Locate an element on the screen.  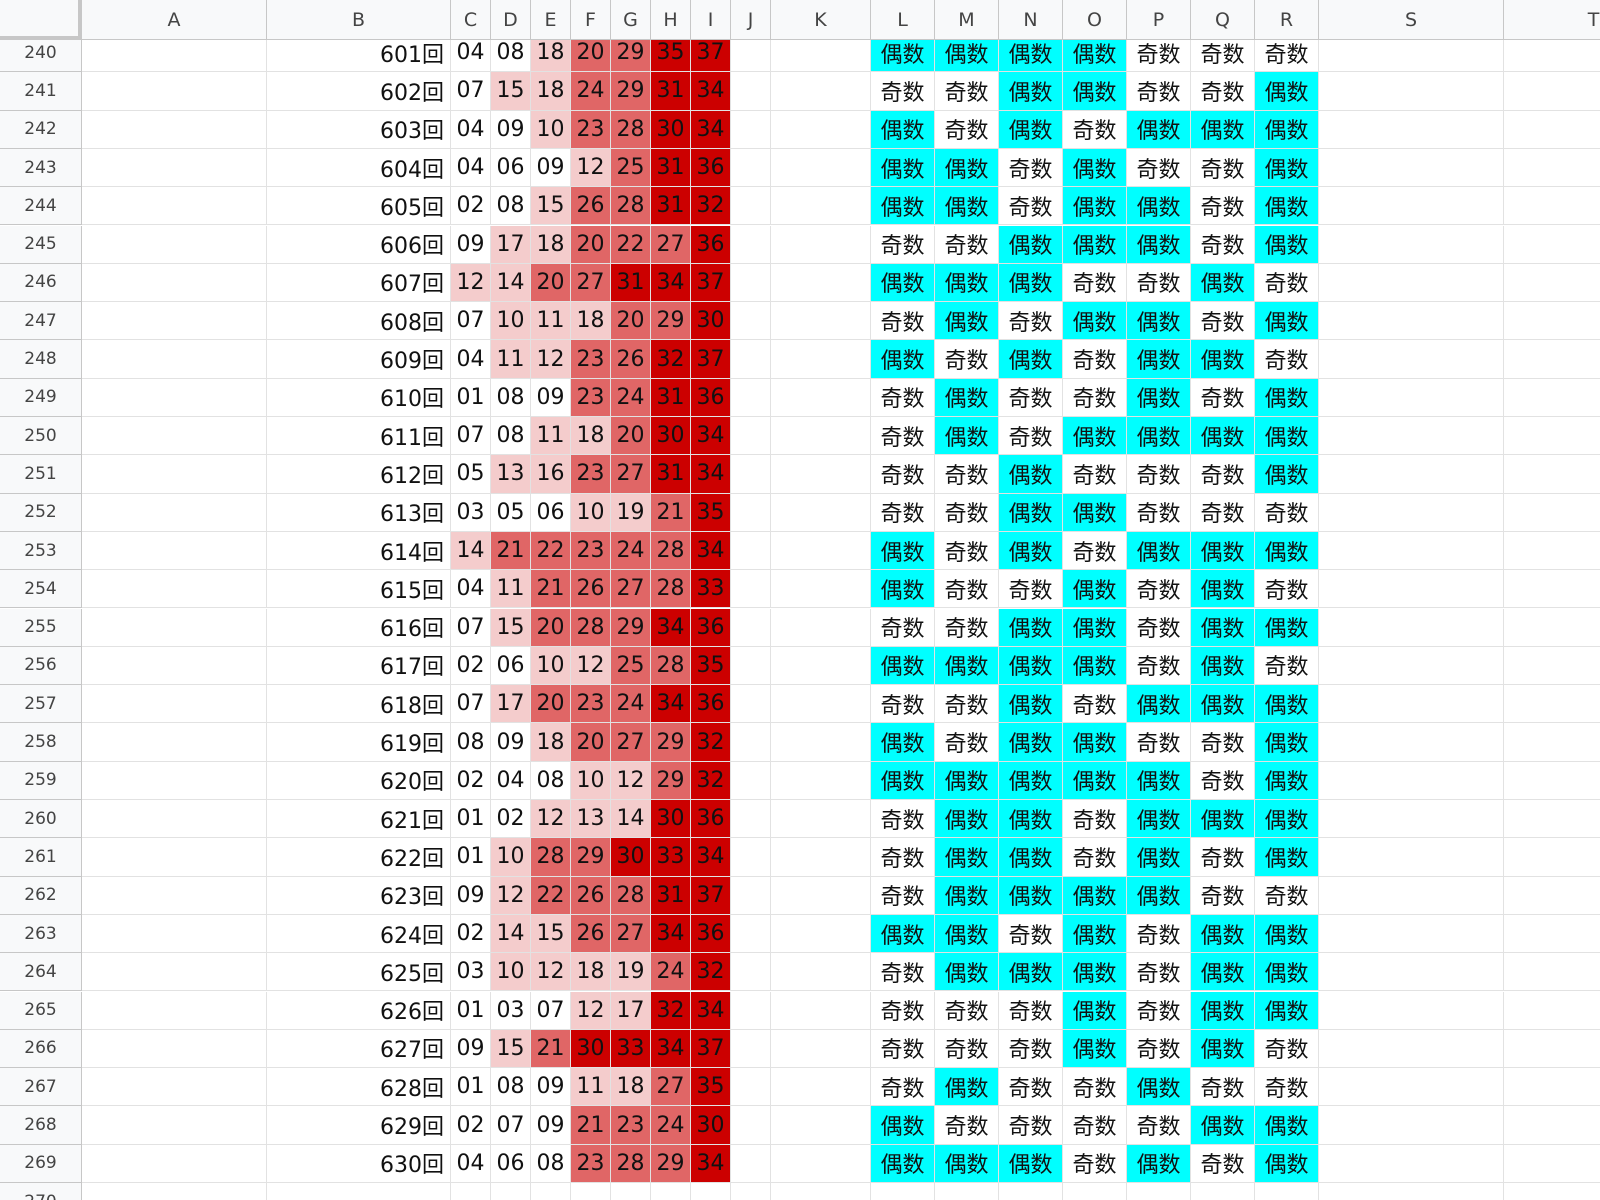
number-cell: 03 is located at coordinates (471, 512).